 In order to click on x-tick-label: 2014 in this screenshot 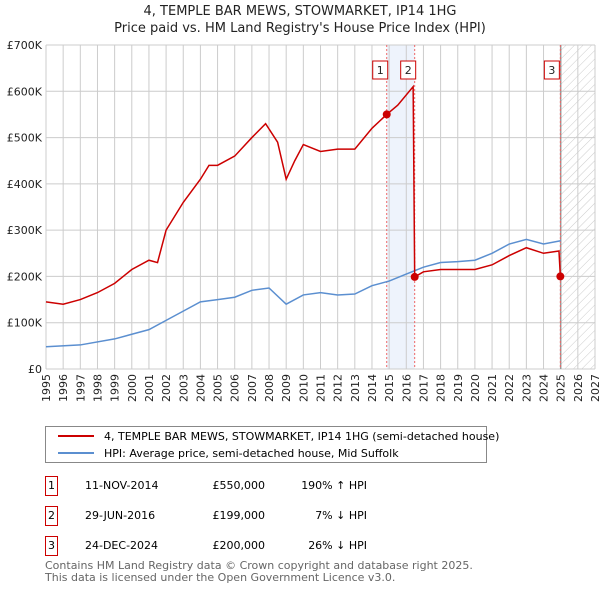, I will do `click(372, 388)`.